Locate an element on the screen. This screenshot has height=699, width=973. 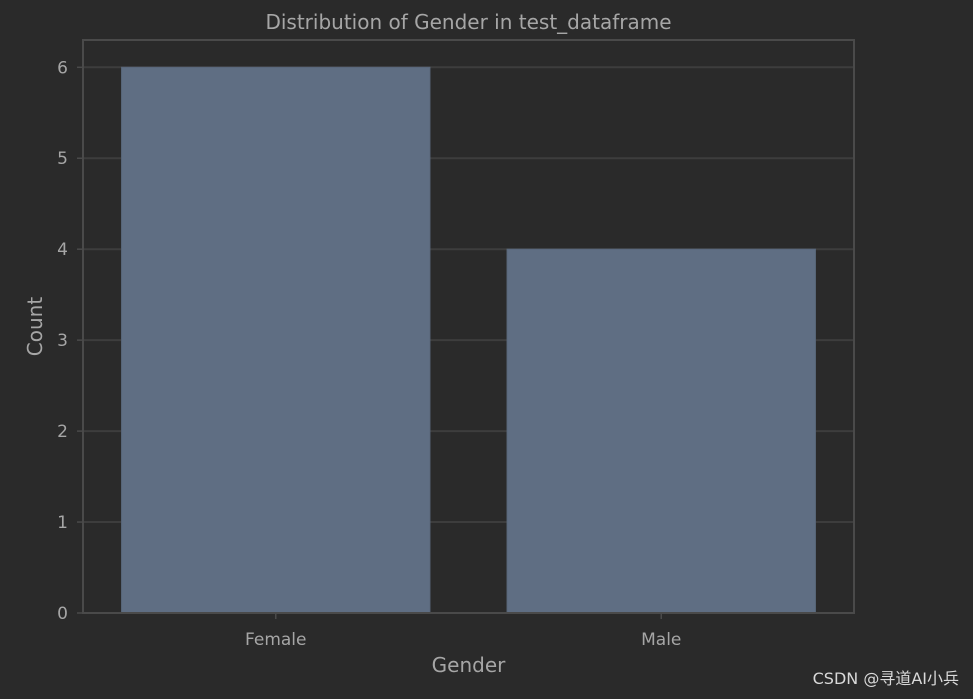
y-tick-label: 1 is located at coordinates (62, 523).